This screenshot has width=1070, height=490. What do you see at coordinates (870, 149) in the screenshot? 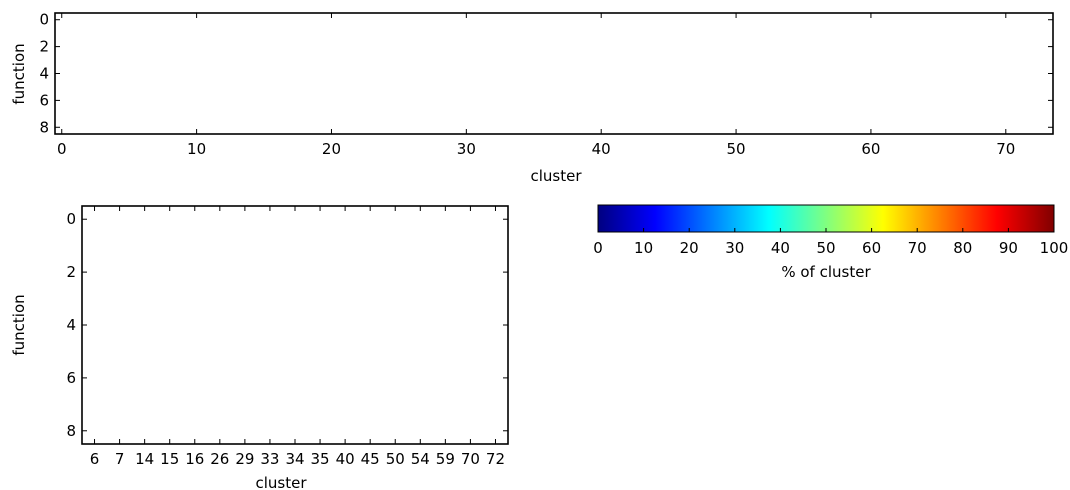
I see `top-x-tick-label: 60` at bounding box center [870, 149].